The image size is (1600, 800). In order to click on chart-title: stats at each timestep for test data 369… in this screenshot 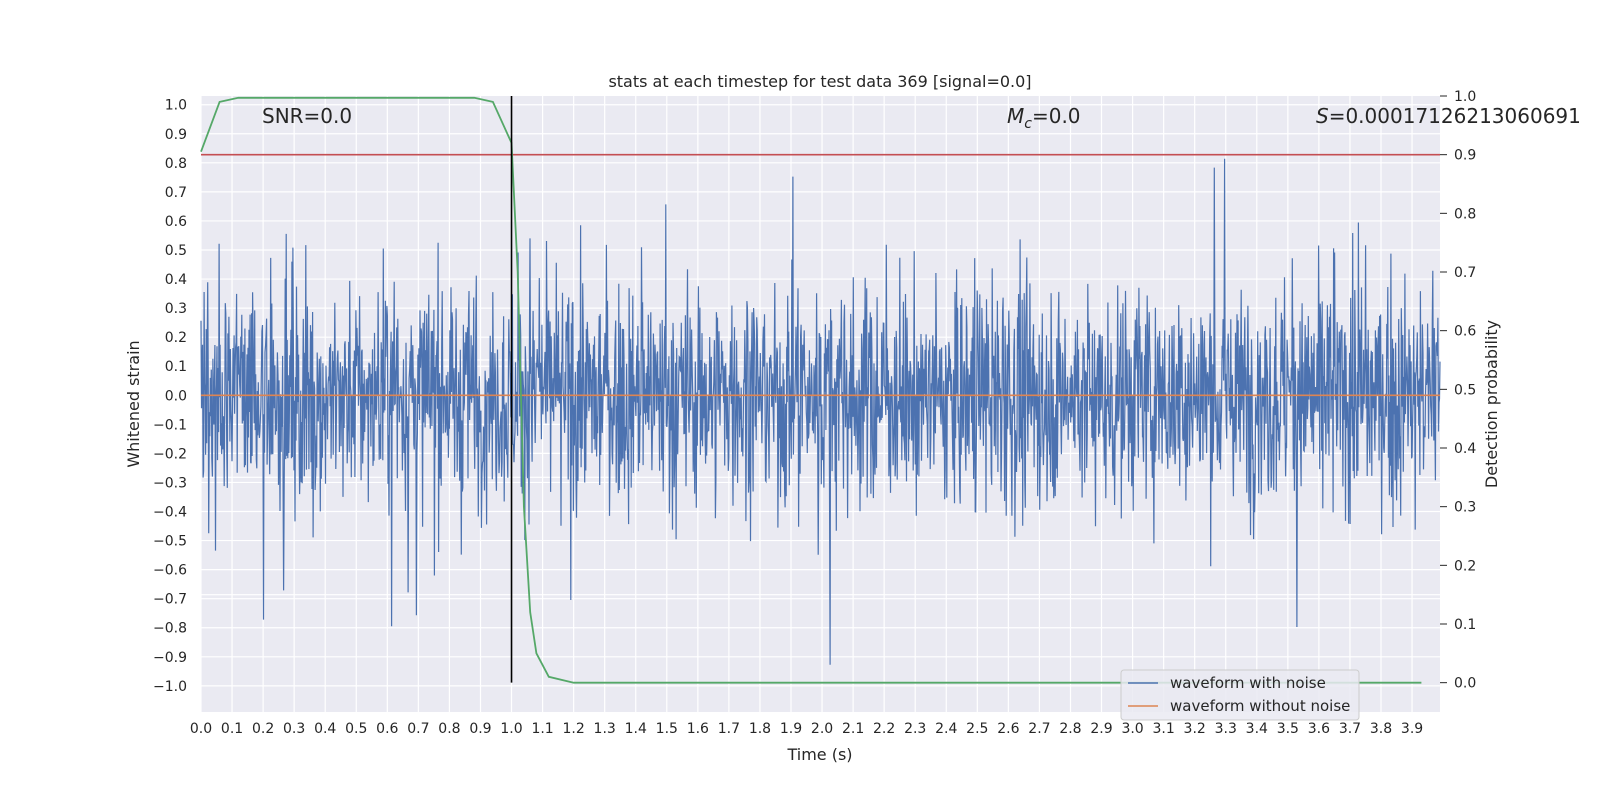, I will do `click(819, 81)`.